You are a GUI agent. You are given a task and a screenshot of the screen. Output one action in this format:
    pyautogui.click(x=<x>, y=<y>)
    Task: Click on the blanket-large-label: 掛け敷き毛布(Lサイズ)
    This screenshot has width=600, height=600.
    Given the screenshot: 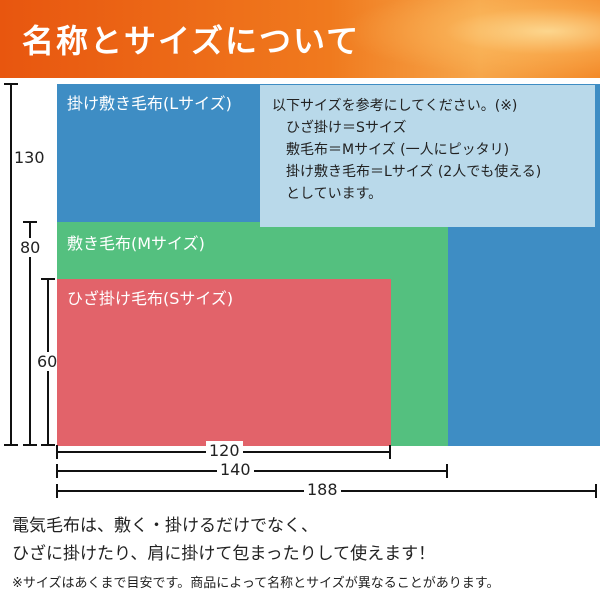 What is the action you would take?
    pyautogui.click(x=149, y=103)
    